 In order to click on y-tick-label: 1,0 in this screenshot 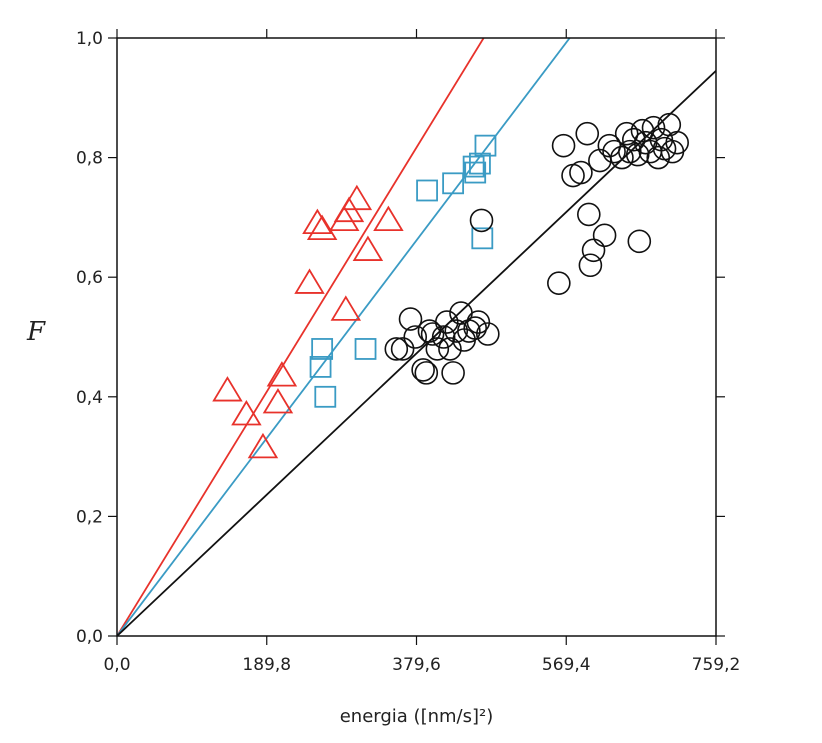, I will do `click(89, 39)`.